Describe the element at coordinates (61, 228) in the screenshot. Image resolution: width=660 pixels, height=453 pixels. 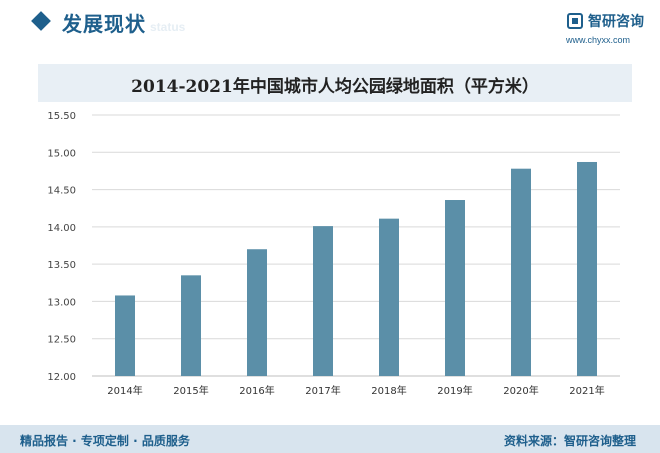
I see `y-tick-label: 14.00` at that location.